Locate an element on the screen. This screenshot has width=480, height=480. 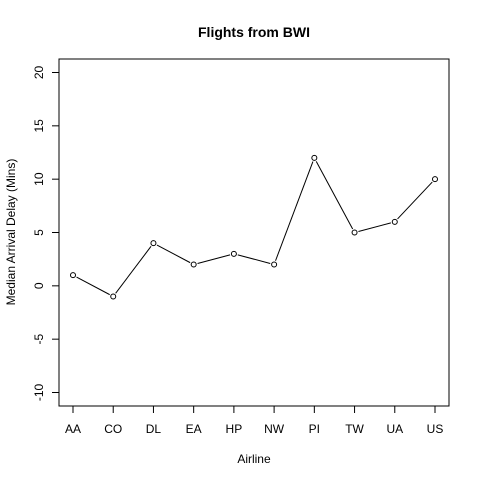
chart-title: Flights from BWI is located at coordinates (254, 32).